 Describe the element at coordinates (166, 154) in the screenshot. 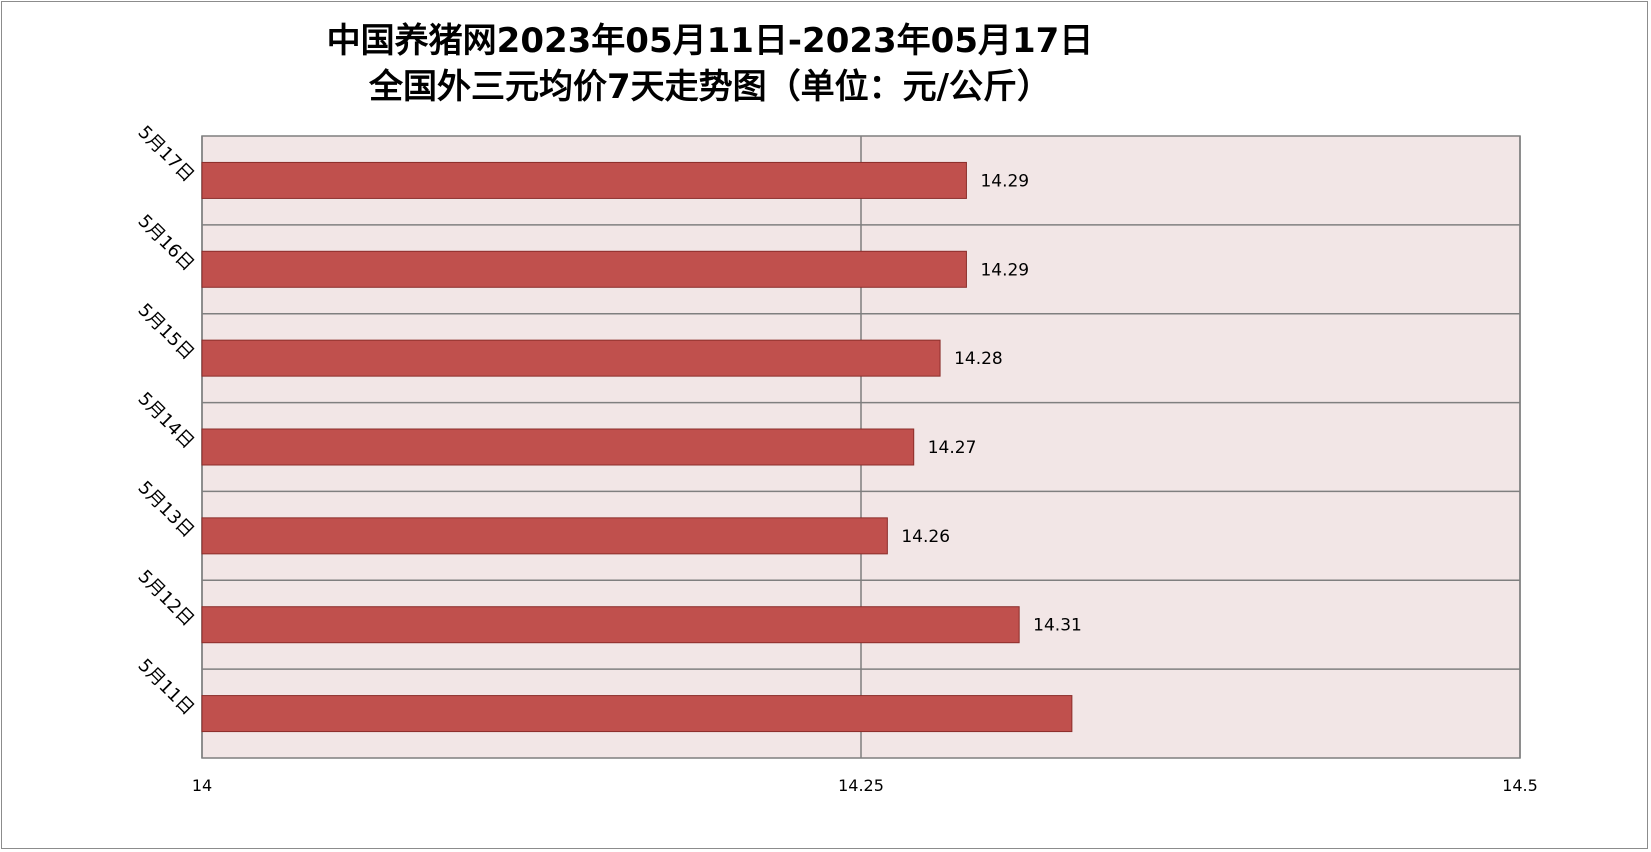

I see `category-label: 5月17日` at that location.